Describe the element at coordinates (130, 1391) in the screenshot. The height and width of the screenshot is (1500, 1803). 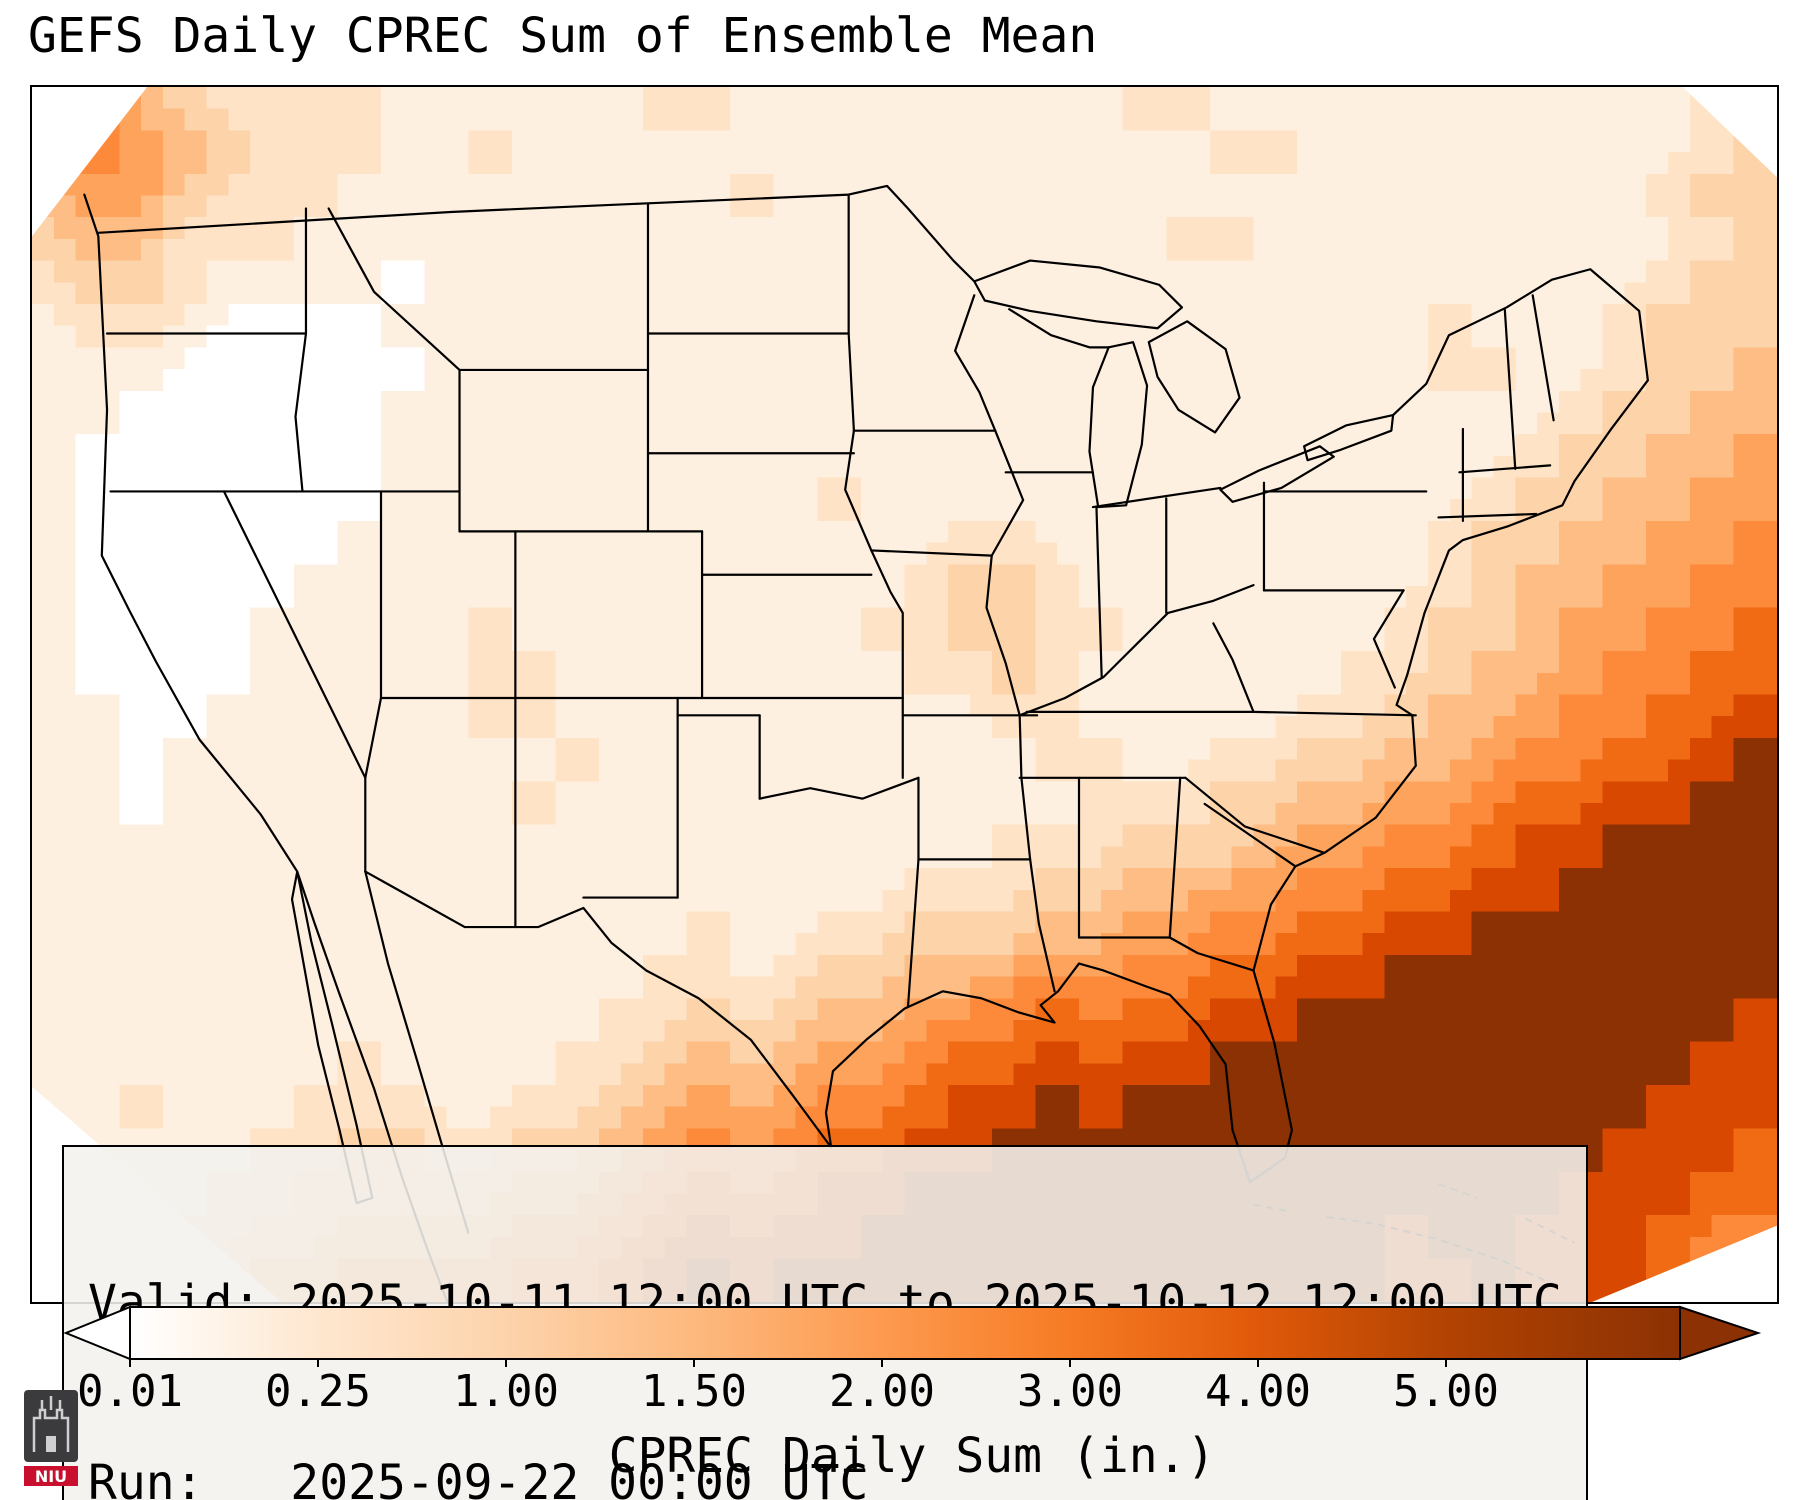
I see `colorbar-tick-label: 0.01` at that location.